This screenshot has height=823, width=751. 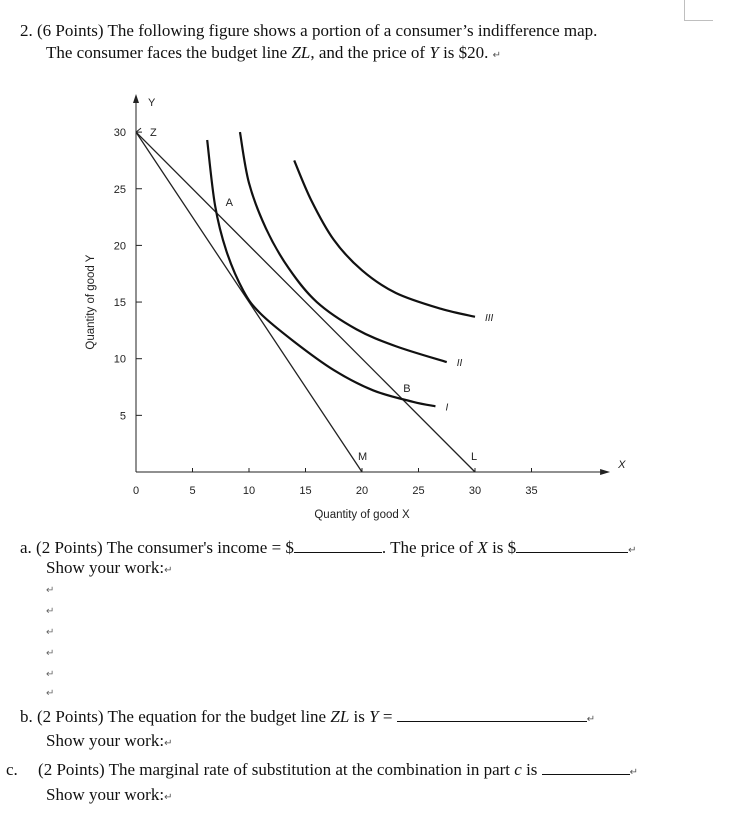 I want to click on x-tick-label: 30, so click(x=475, y=491).